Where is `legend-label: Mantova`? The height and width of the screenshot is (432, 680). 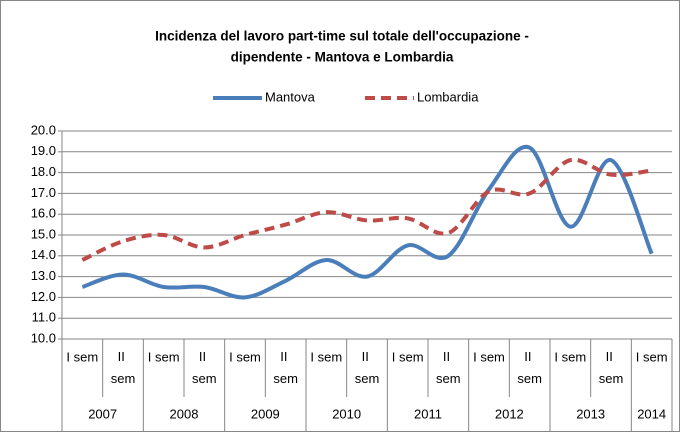 legend-label: Mantova is located at coordinates (290, 96).